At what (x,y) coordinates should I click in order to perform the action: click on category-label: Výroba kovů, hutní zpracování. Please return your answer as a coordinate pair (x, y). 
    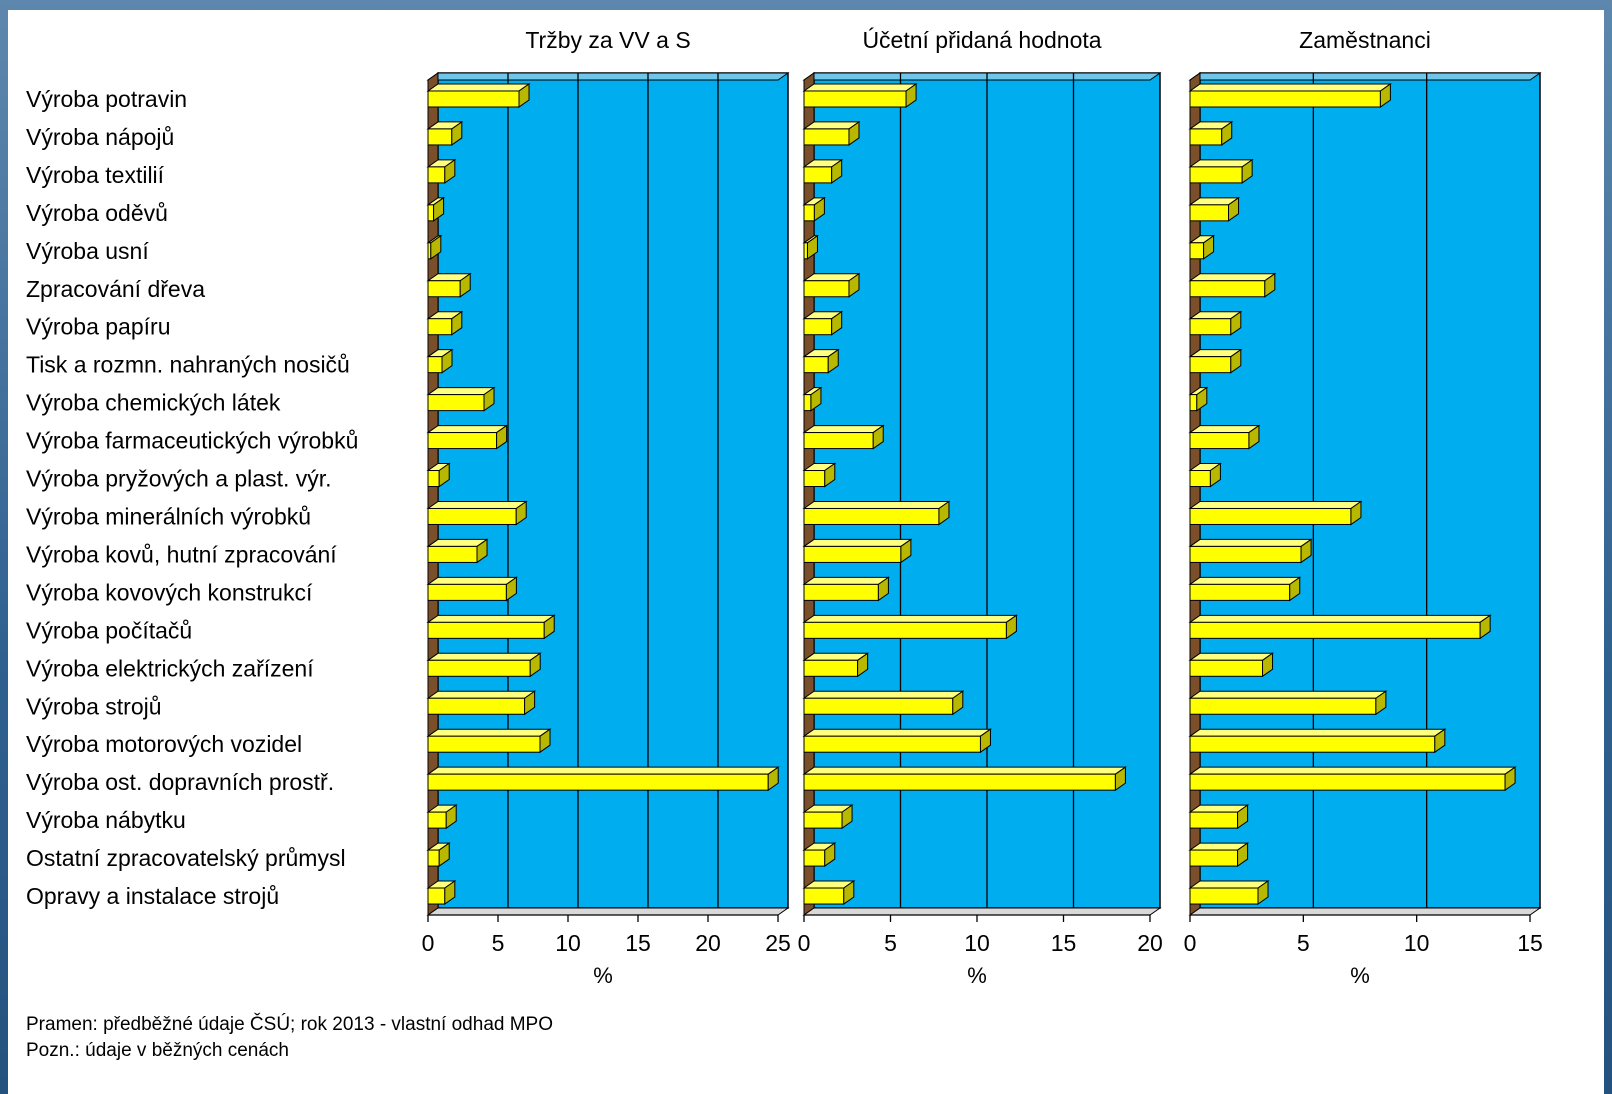
    Looking at the image, I should click on (181, 554).